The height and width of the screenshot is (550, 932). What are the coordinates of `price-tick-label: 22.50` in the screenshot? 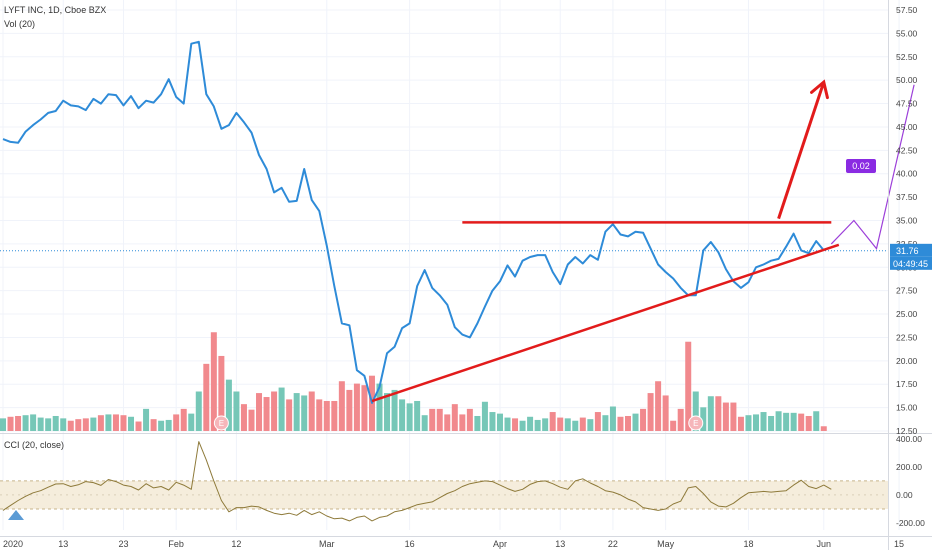 It's located at (907, 337).